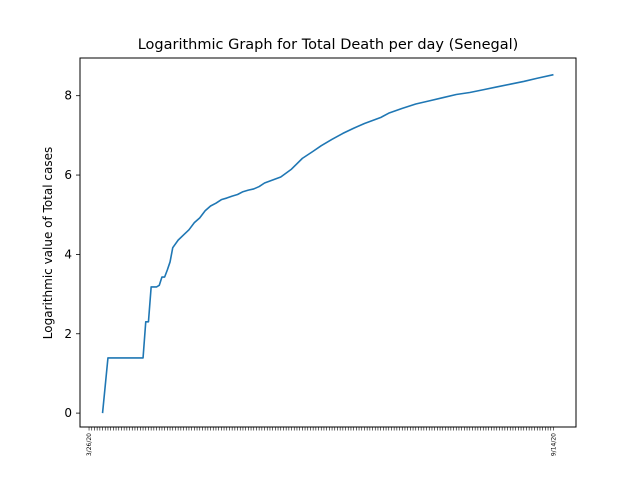 This screenshot has height=480, width=640. What do you see at coordinates (68, 254) in the screenshot?
I see `y-tick-label: 4` at bounding box center [68, 254].